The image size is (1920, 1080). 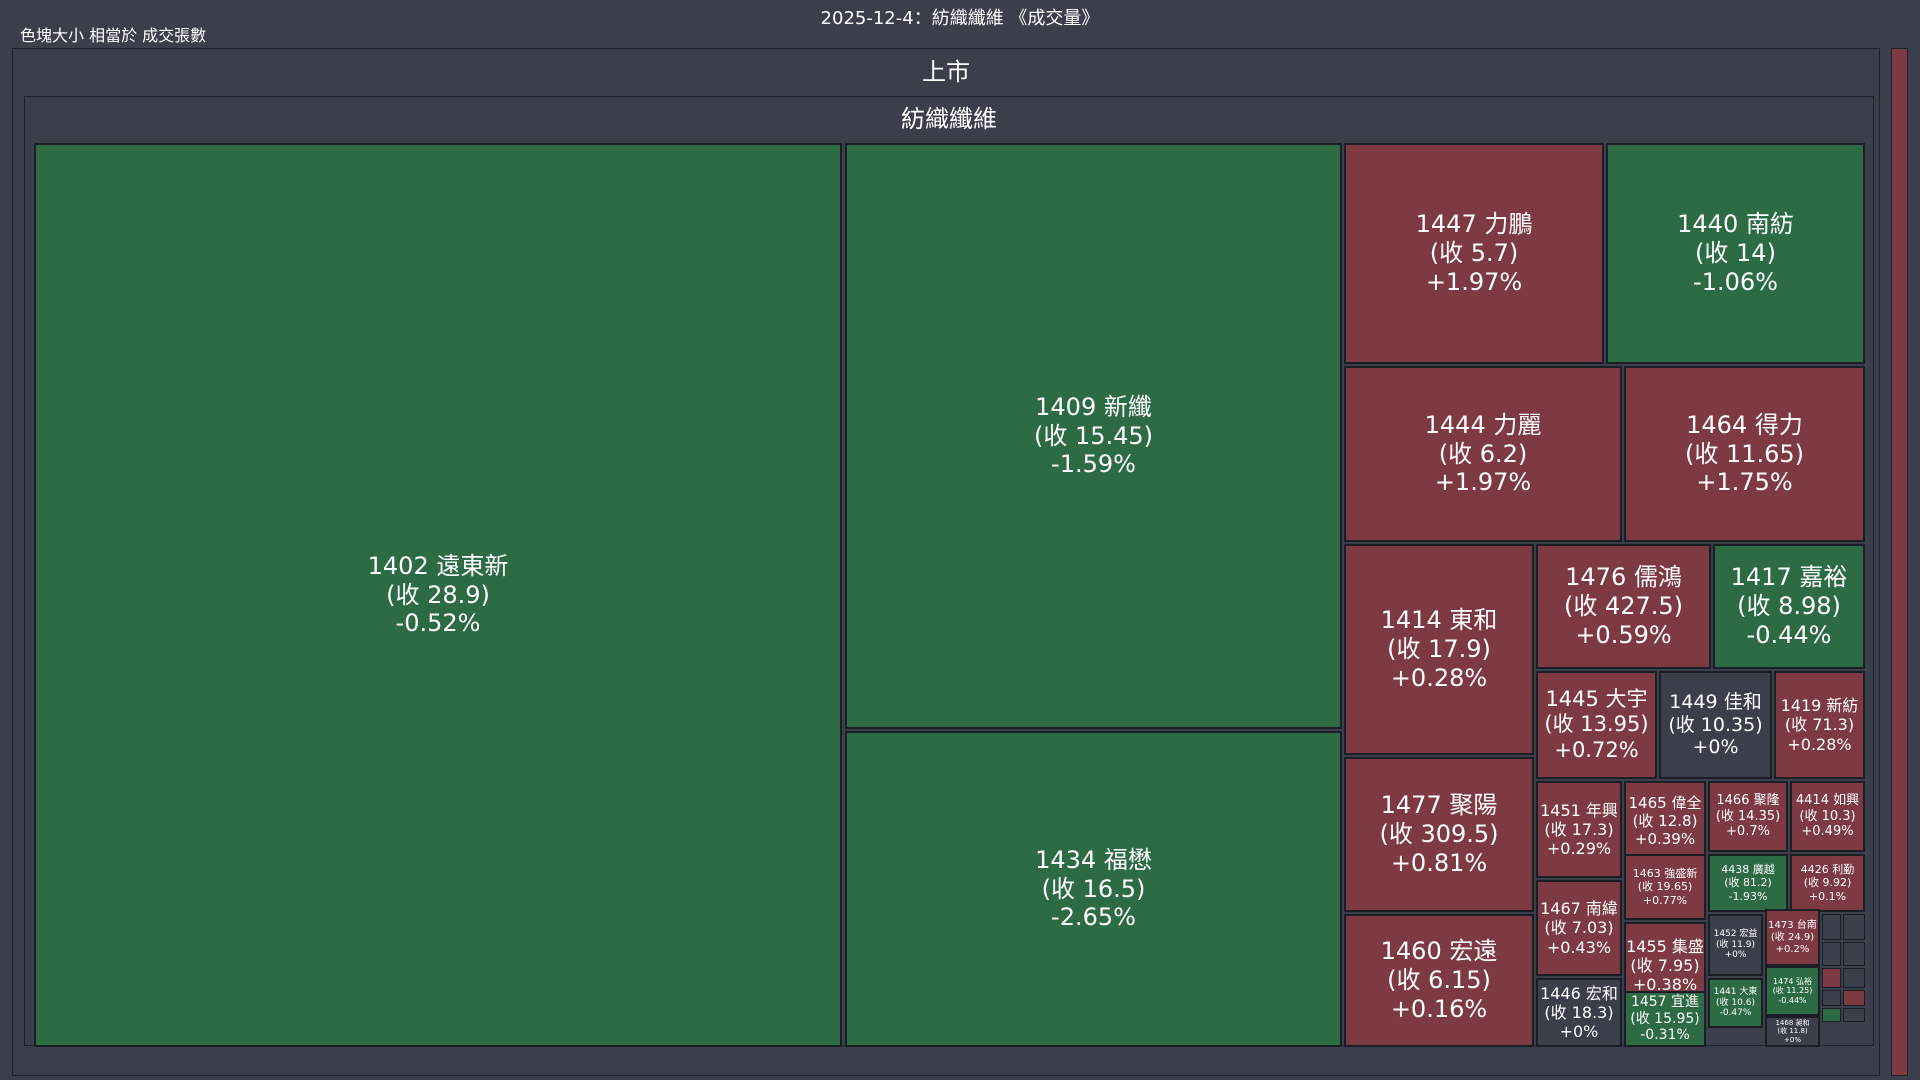 I want to click on tile-change: +1.97%, so click(x=1483, y=482).